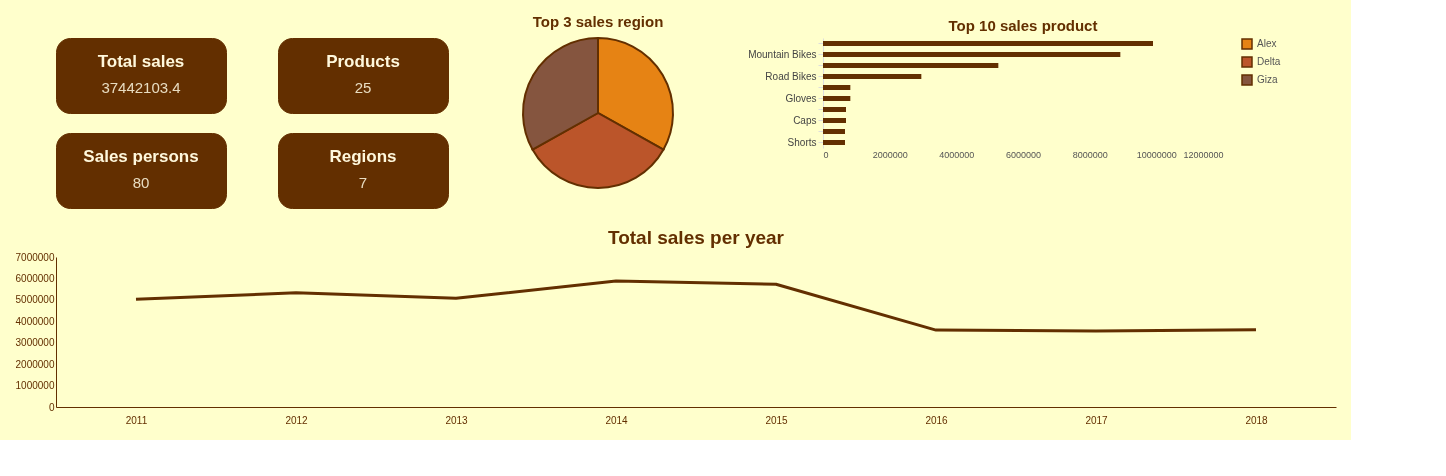 The image size is (1446, 476). What do you see at coordinates (598, 21) in the screenshot?
I see `chart-title: Top 3 sales region` at bounding box center [598, 21].